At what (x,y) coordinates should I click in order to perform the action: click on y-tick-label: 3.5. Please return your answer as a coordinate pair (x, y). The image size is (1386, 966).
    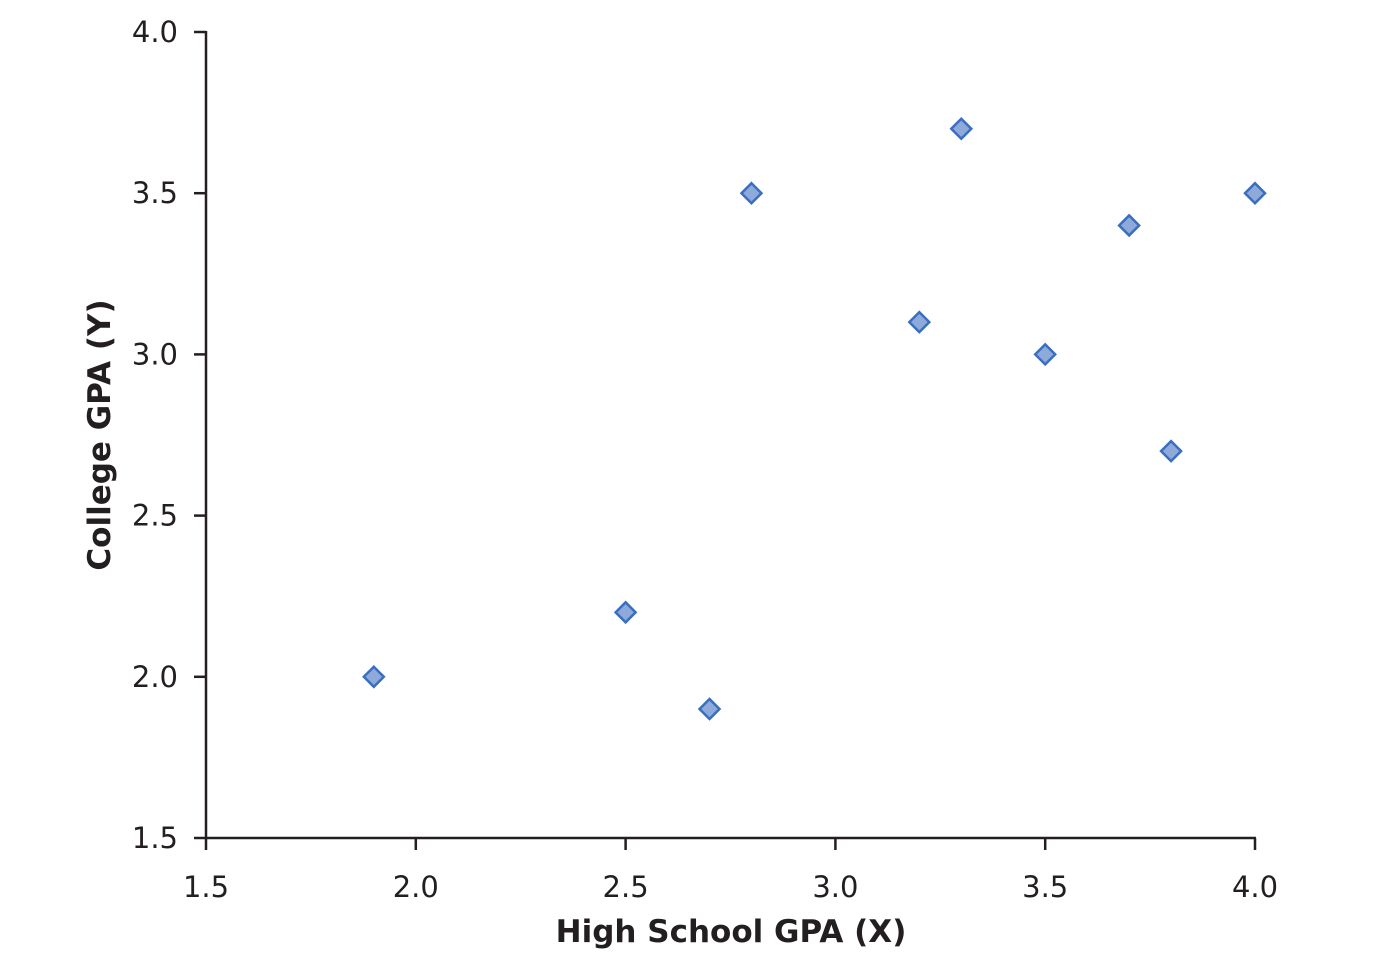
    Looking at the image, I should click on (155, 193).